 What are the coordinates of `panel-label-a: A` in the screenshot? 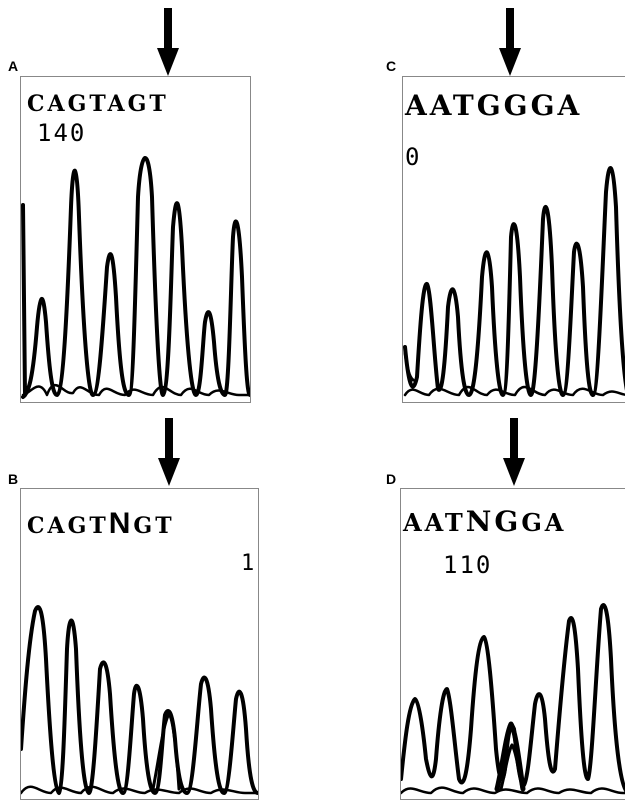 It's located at (13, 66).